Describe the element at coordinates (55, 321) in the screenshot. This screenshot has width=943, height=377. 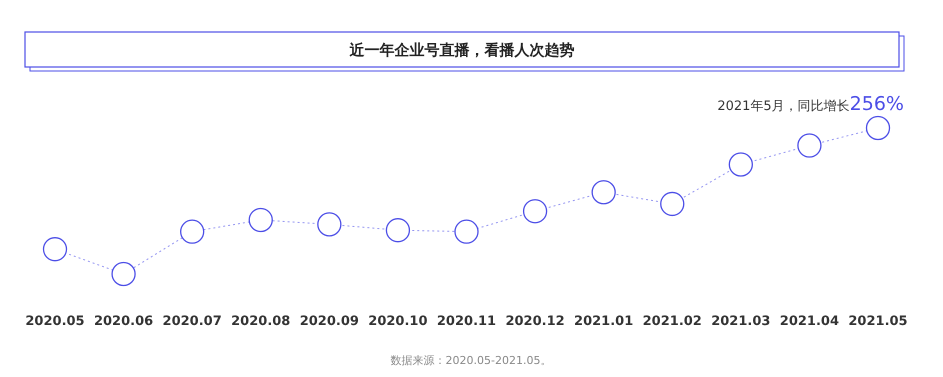
I see `x-tick-label: 2020.05` at that location.